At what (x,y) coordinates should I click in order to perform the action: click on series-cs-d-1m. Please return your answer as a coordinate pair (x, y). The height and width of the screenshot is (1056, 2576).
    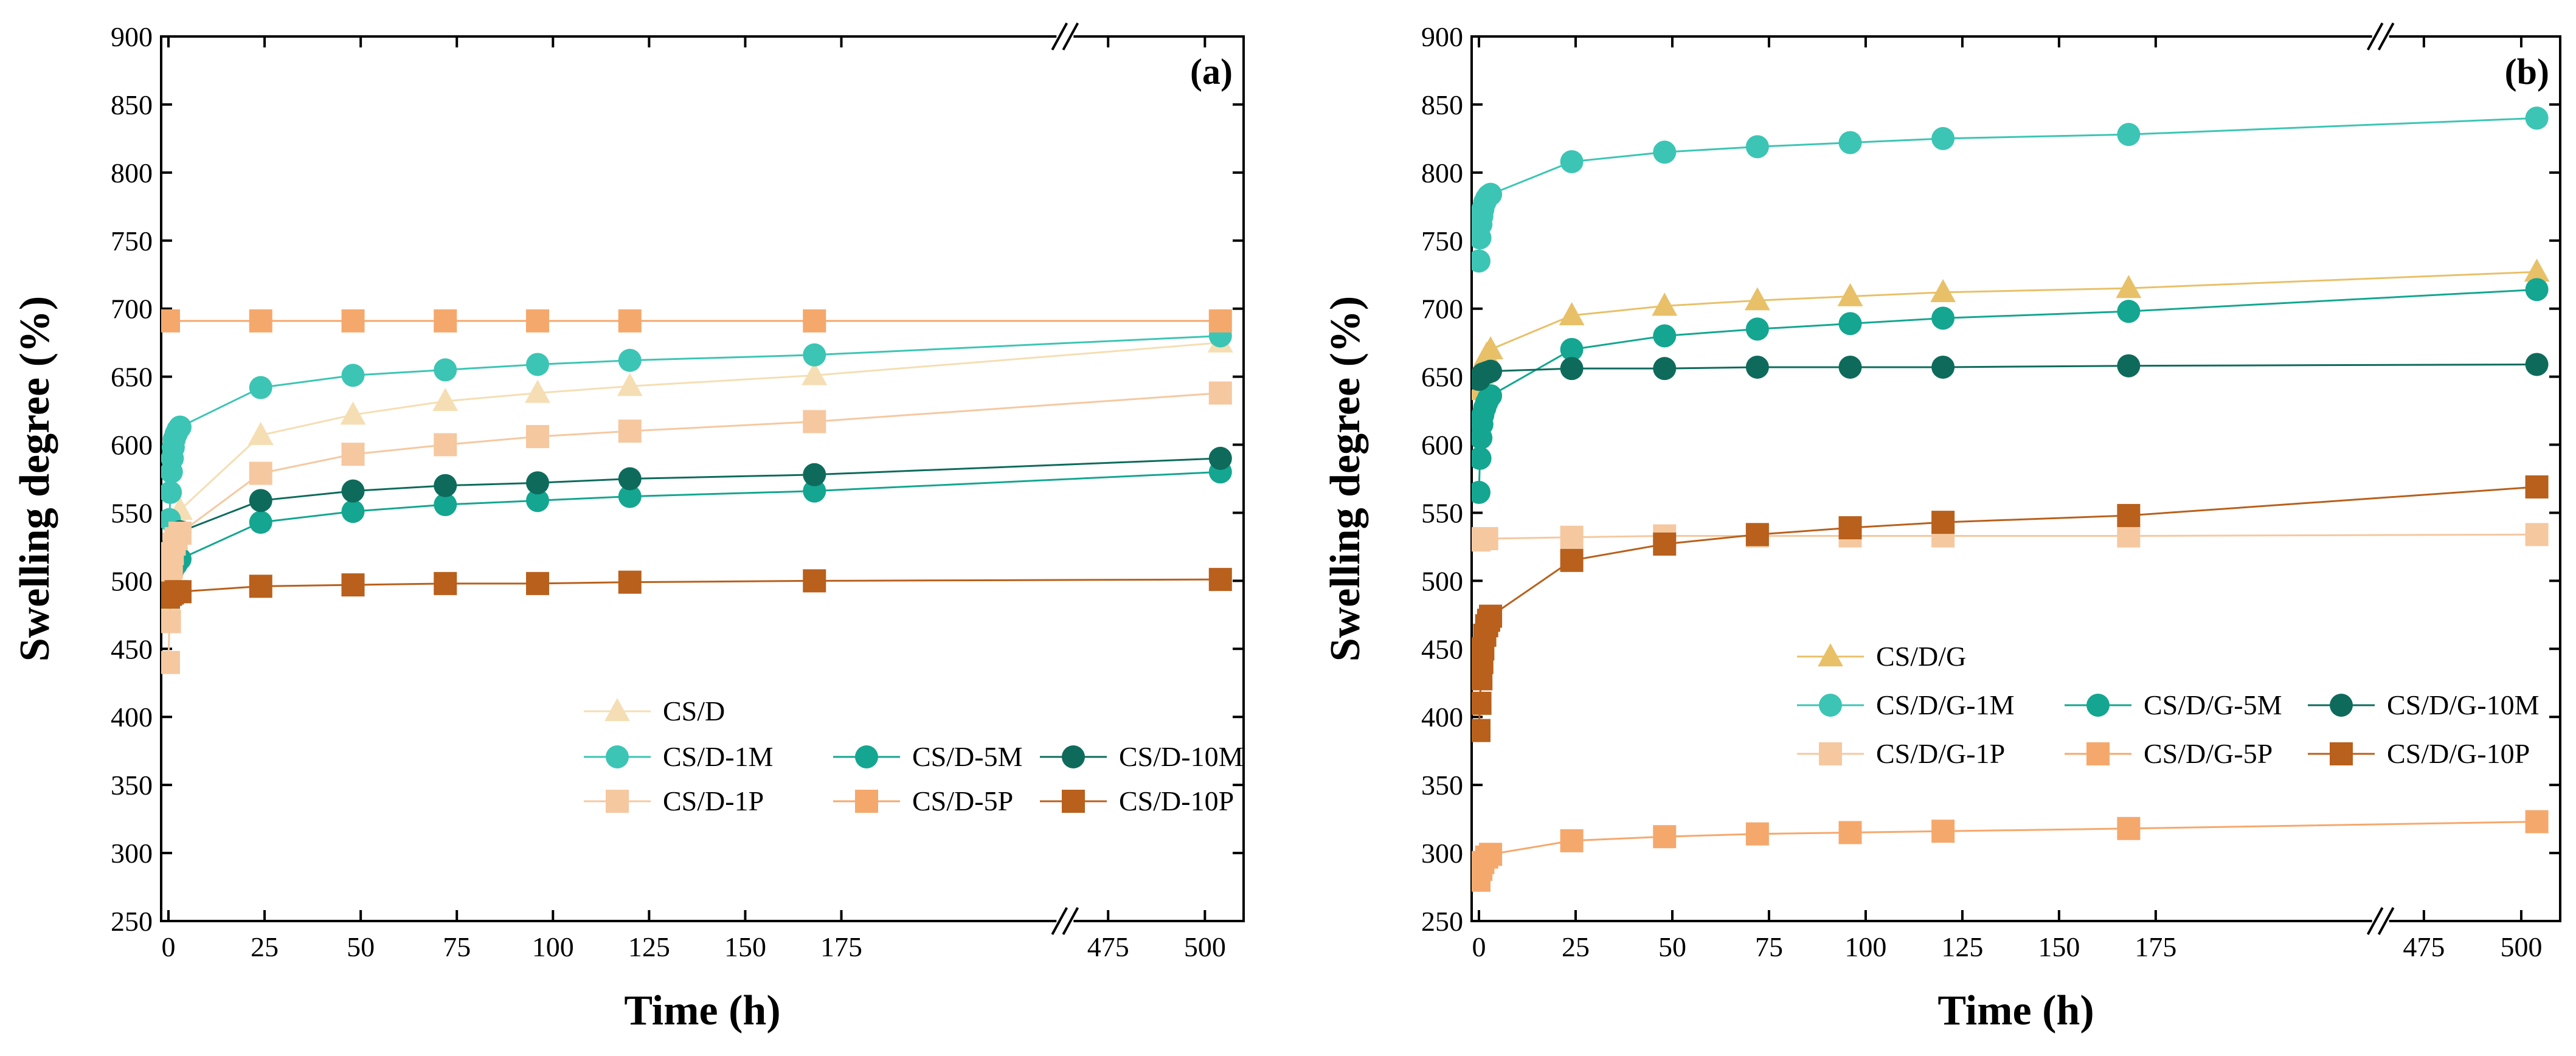
    Looking at the image, I should click on (696, 444).